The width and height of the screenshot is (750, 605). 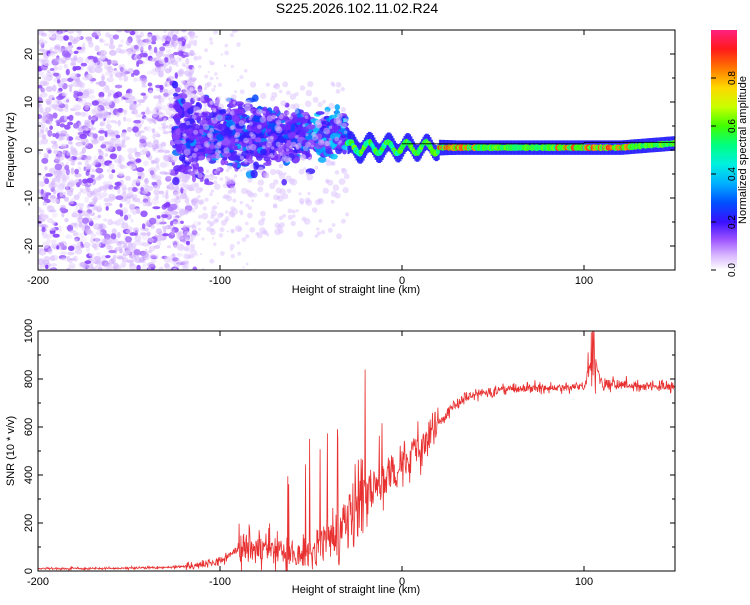 I want to click on snr-x-tick-label: 100, so click(x=584, y=582).